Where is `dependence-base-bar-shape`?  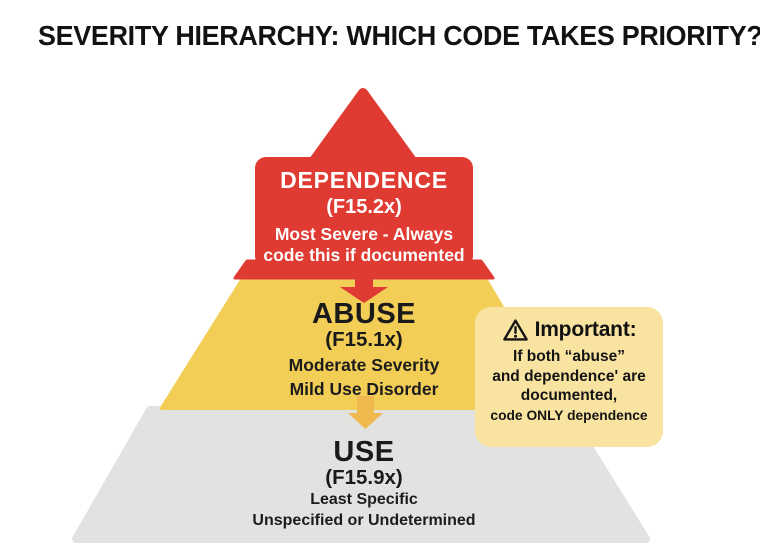
dependence-base-bar-shape is located at coordinates (364, 269).